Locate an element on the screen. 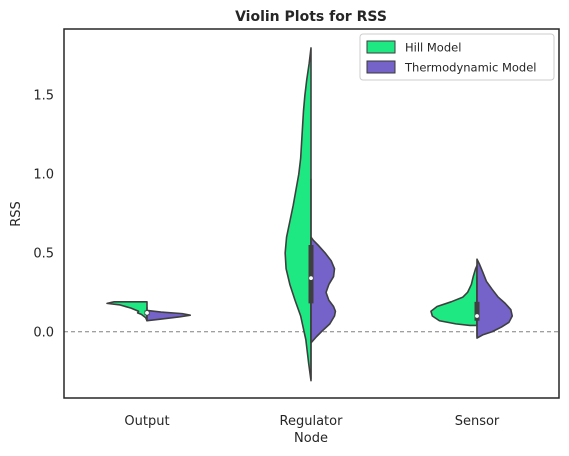 This screenshot has height=456, width=569. legend-label-hill-model: Hill Model is located at coordinates (433, 48).